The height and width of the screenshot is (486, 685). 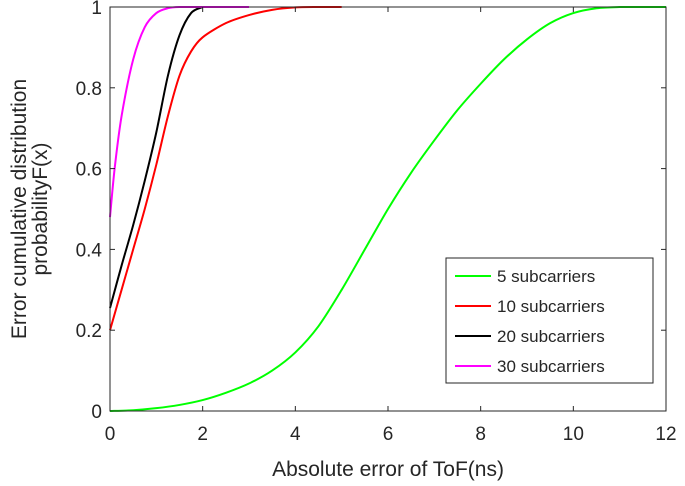 What do you see at coordinates (89, 331) in the screenshot?
I see `y-tick-label: 0.2` at bounding box center [89, 331].